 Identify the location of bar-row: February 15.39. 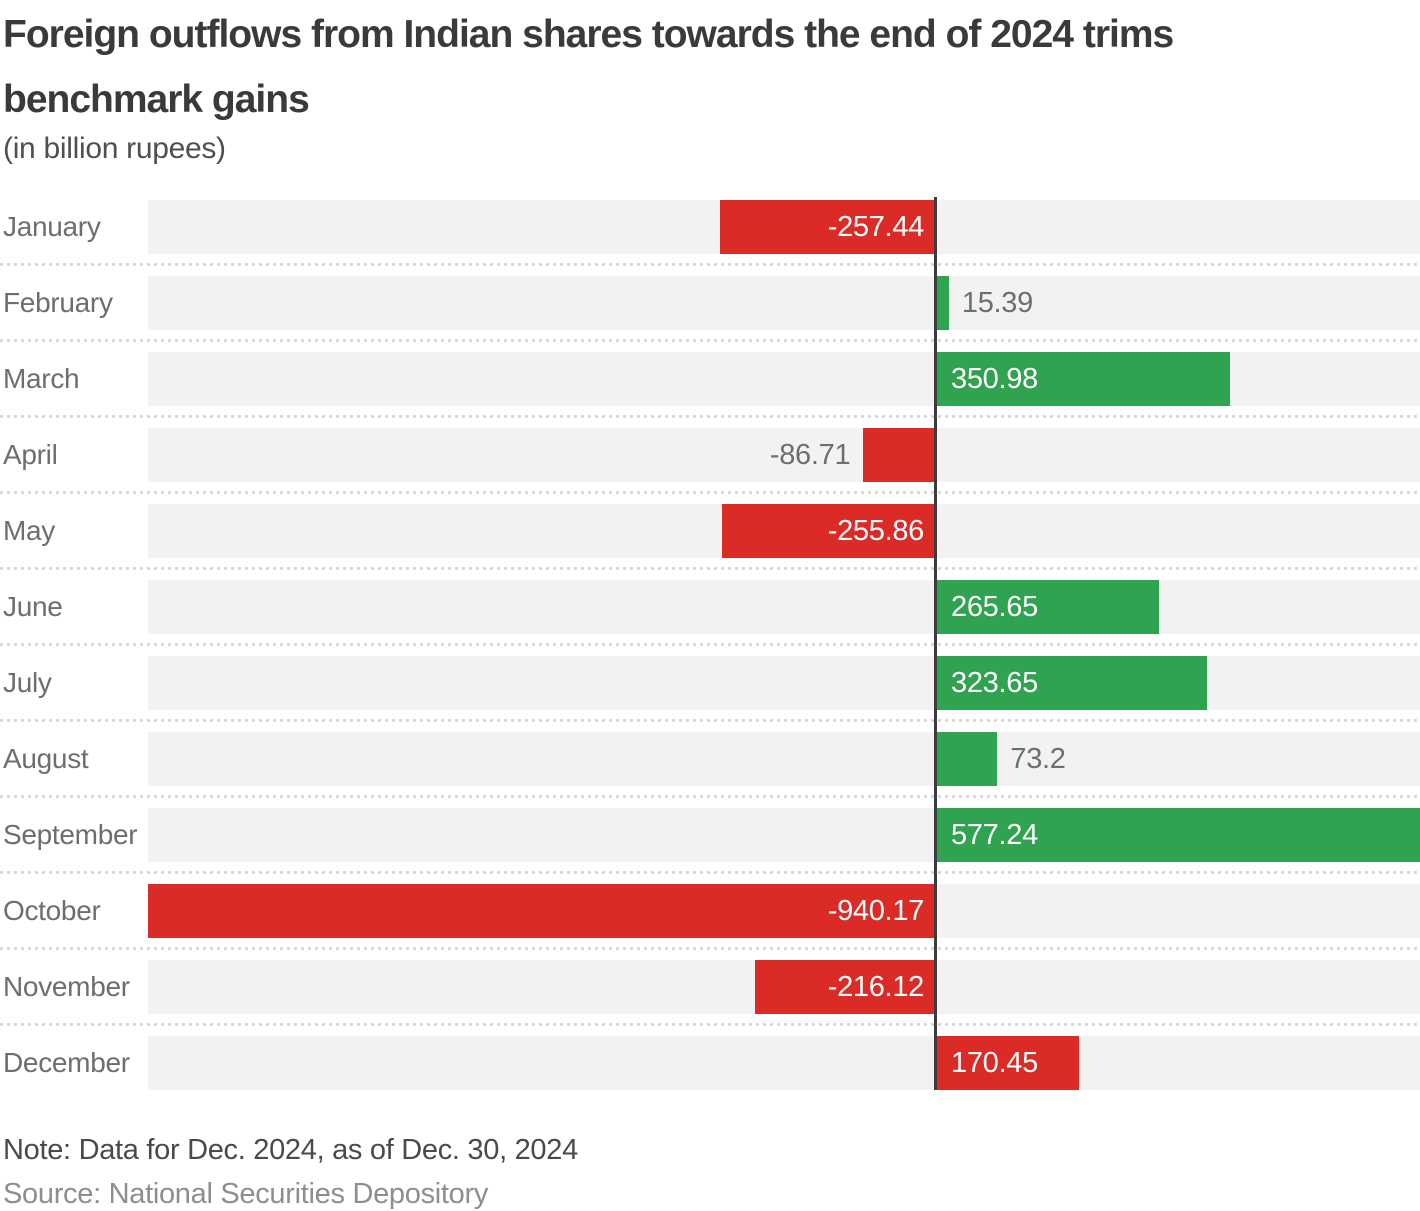
(710, 303).